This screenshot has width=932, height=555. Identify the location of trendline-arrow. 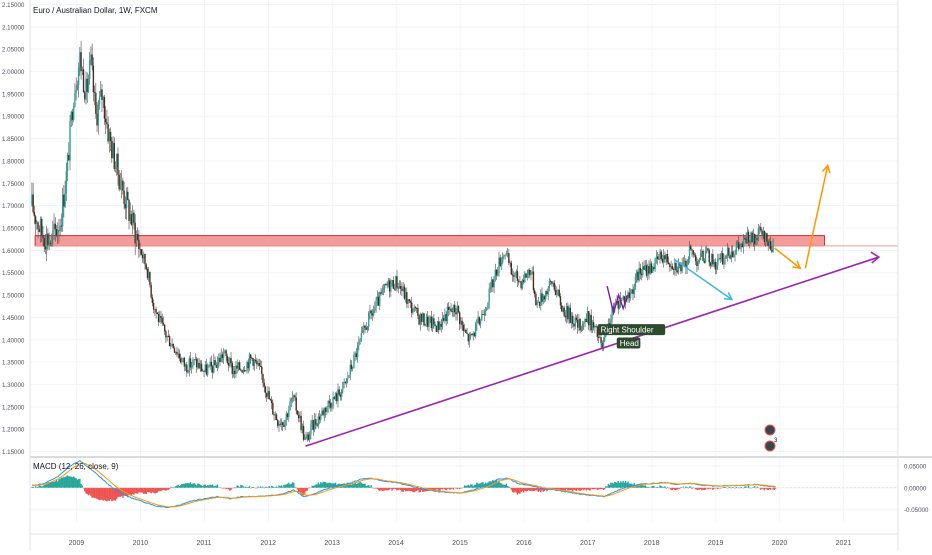
(875, 257).